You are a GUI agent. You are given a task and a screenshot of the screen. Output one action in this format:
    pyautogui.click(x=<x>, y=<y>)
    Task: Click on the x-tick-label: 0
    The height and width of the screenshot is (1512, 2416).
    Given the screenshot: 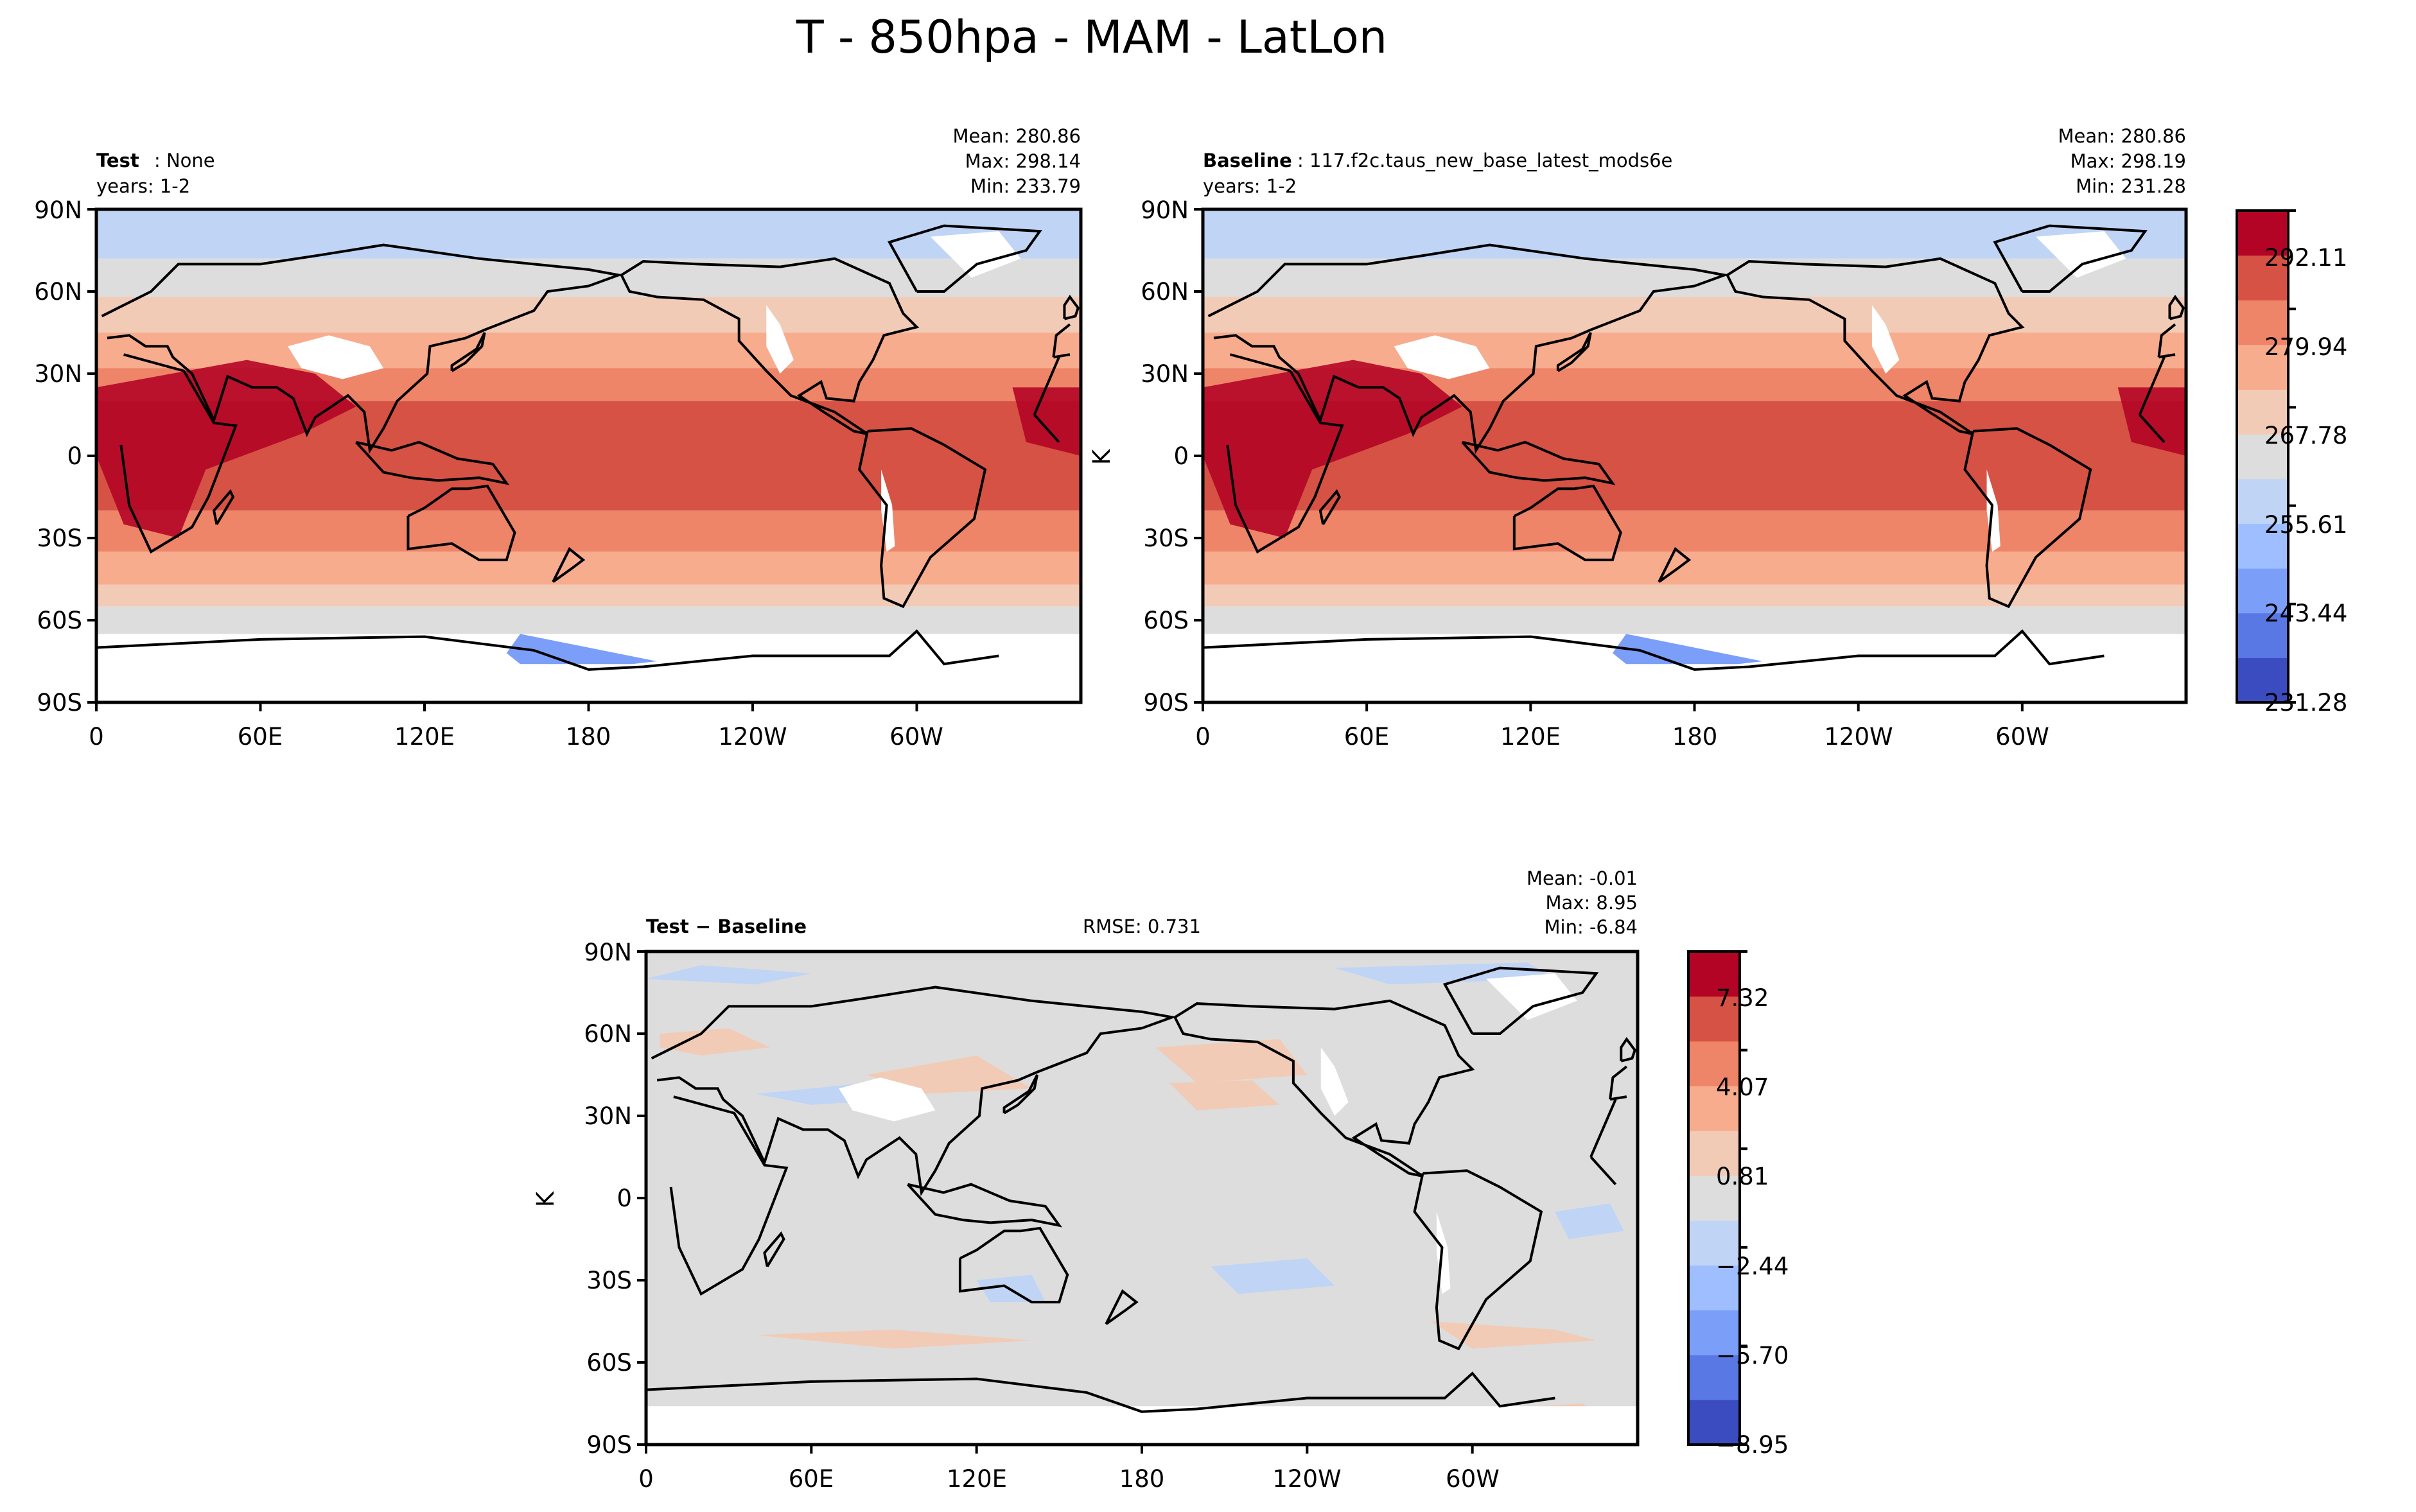 What is the action you would take?
    pyautogui.click(x=96, y=737)
    